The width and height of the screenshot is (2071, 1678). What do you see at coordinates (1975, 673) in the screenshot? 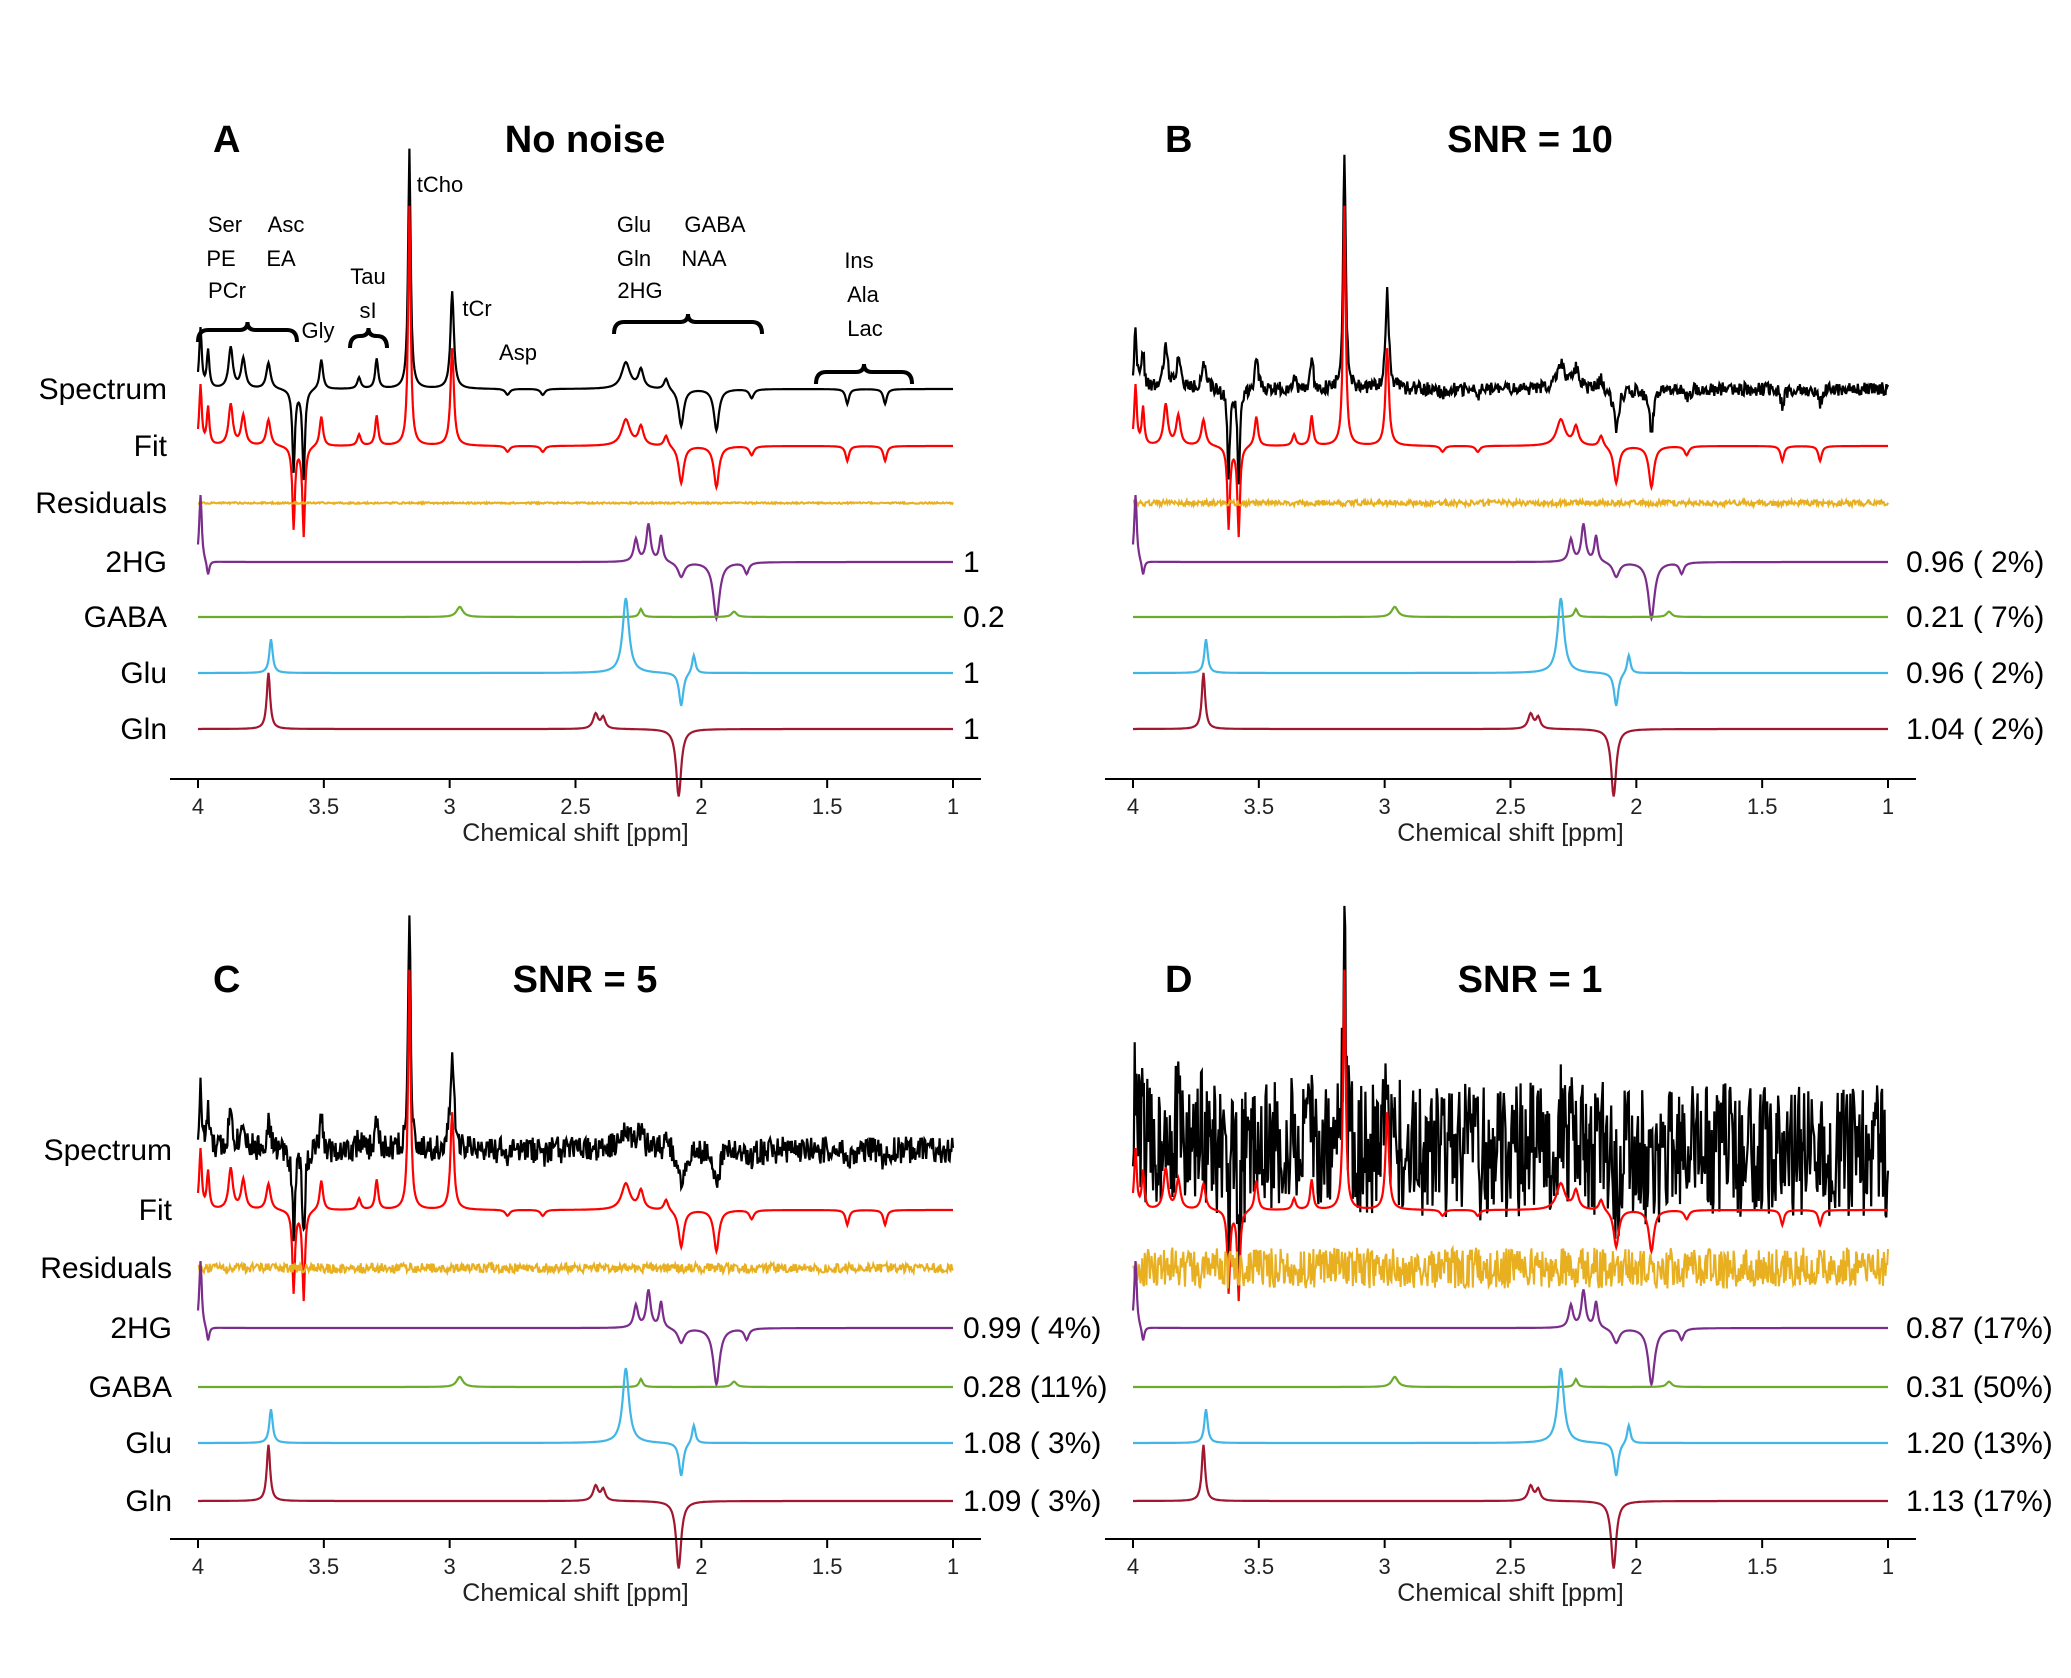
I see `concentration-value: 0.96 ( 2%)` at bounding box center [1975, 673].